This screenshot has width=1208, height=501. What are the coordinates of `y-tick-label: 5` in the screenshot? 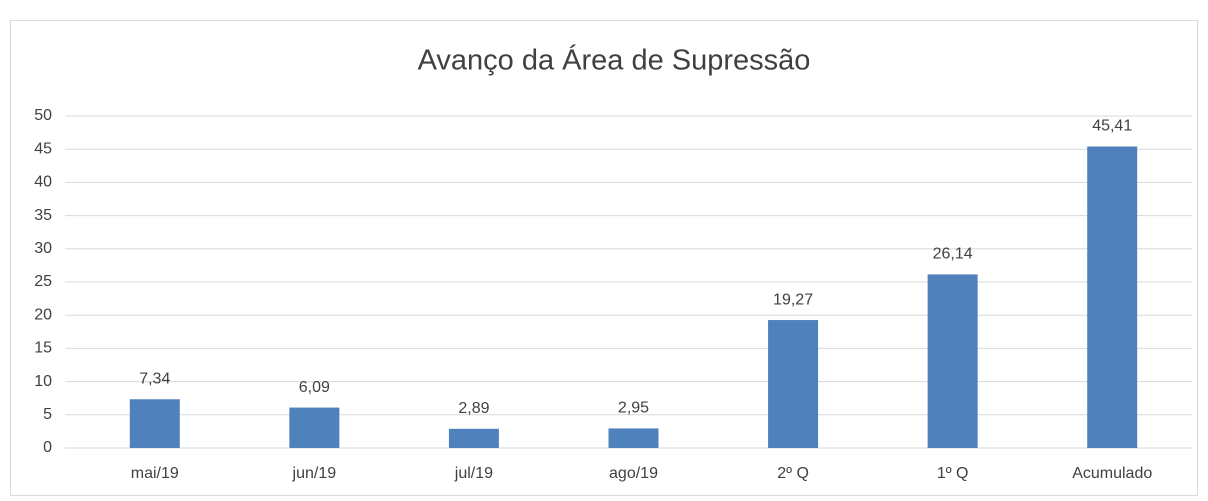 It's located at (47, 414).